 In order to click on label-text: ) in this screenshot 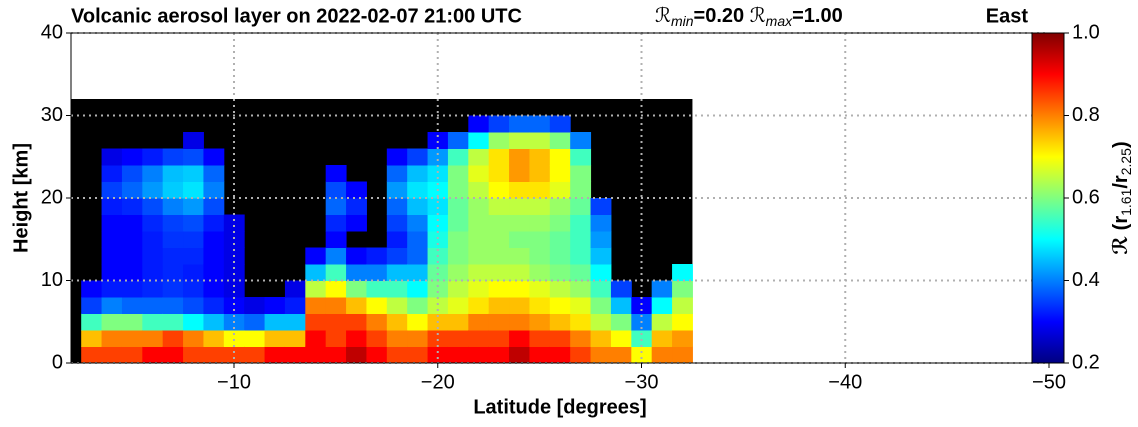, I will do `click(1121, 144)`.